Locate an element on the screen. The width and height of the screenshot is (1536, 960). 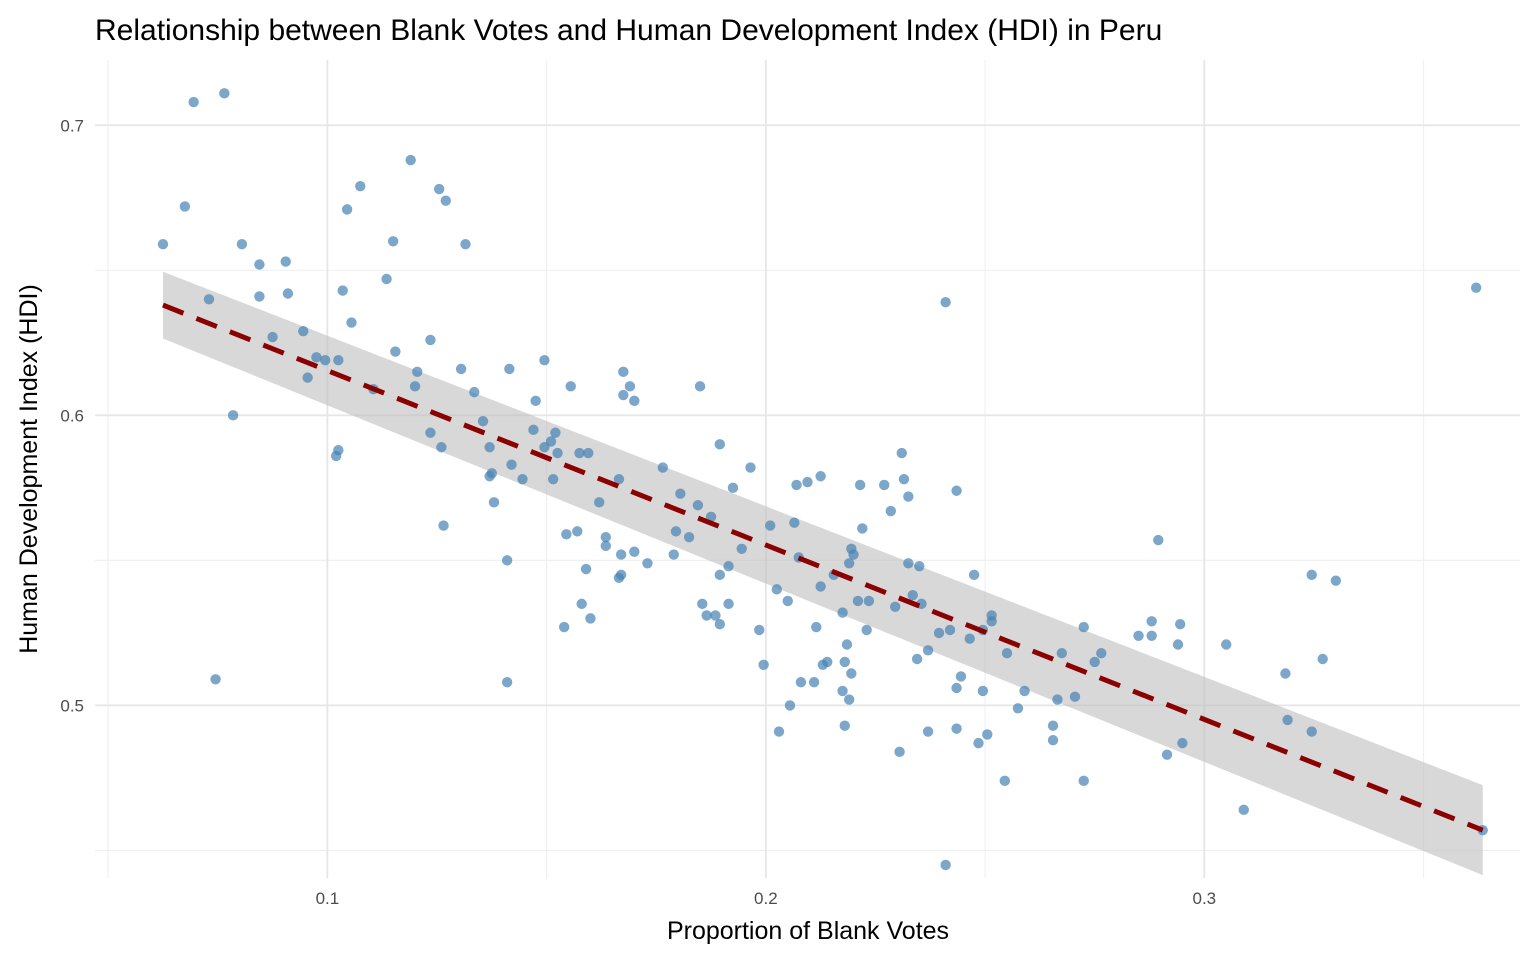
y-tick-label: 0.7 is located at coordinates (72, 125).